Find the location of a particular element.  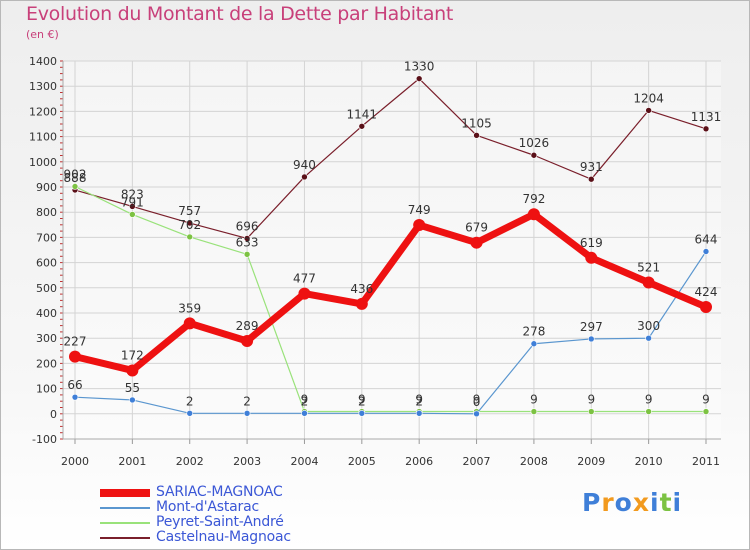

data-label-sariac-magnoac: 436 is located at coordinates (361, 289).